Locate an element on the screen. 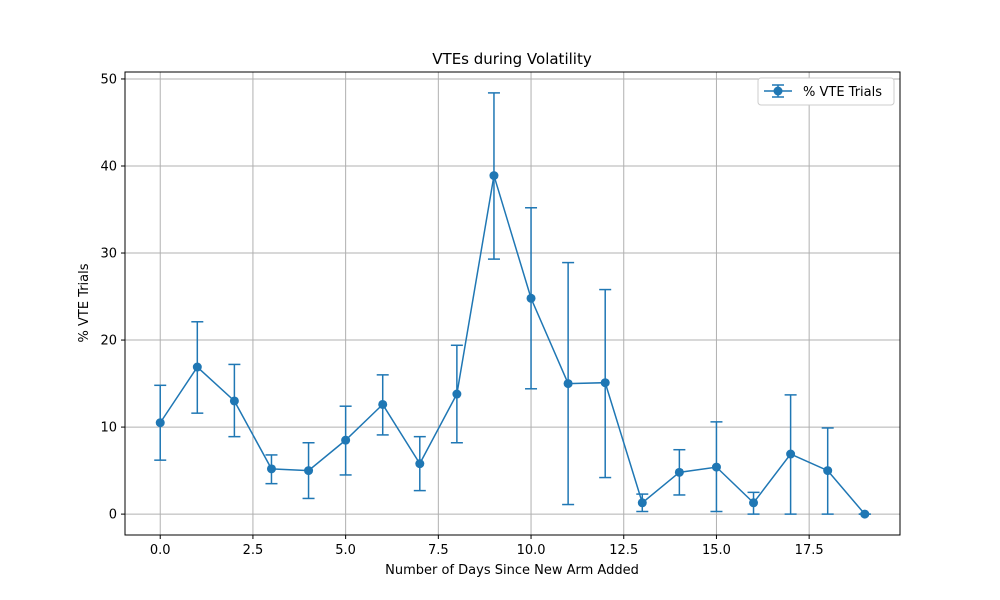 Image resolution: width=1000 pixels, height=600 pixels. x-tick-label: 5.0 is located at coordinates (345, 550).